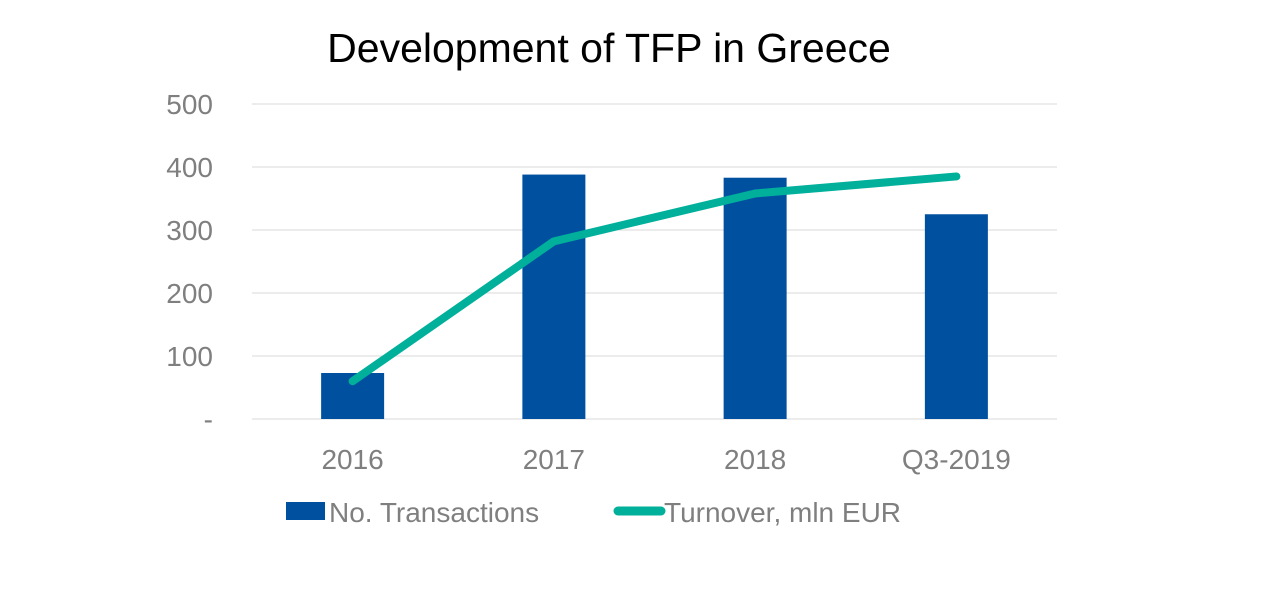  What do you see at coordinates (554, 459) in the screenshot?
I see `x-category-label: 2017` at bounding box center [554, 459].